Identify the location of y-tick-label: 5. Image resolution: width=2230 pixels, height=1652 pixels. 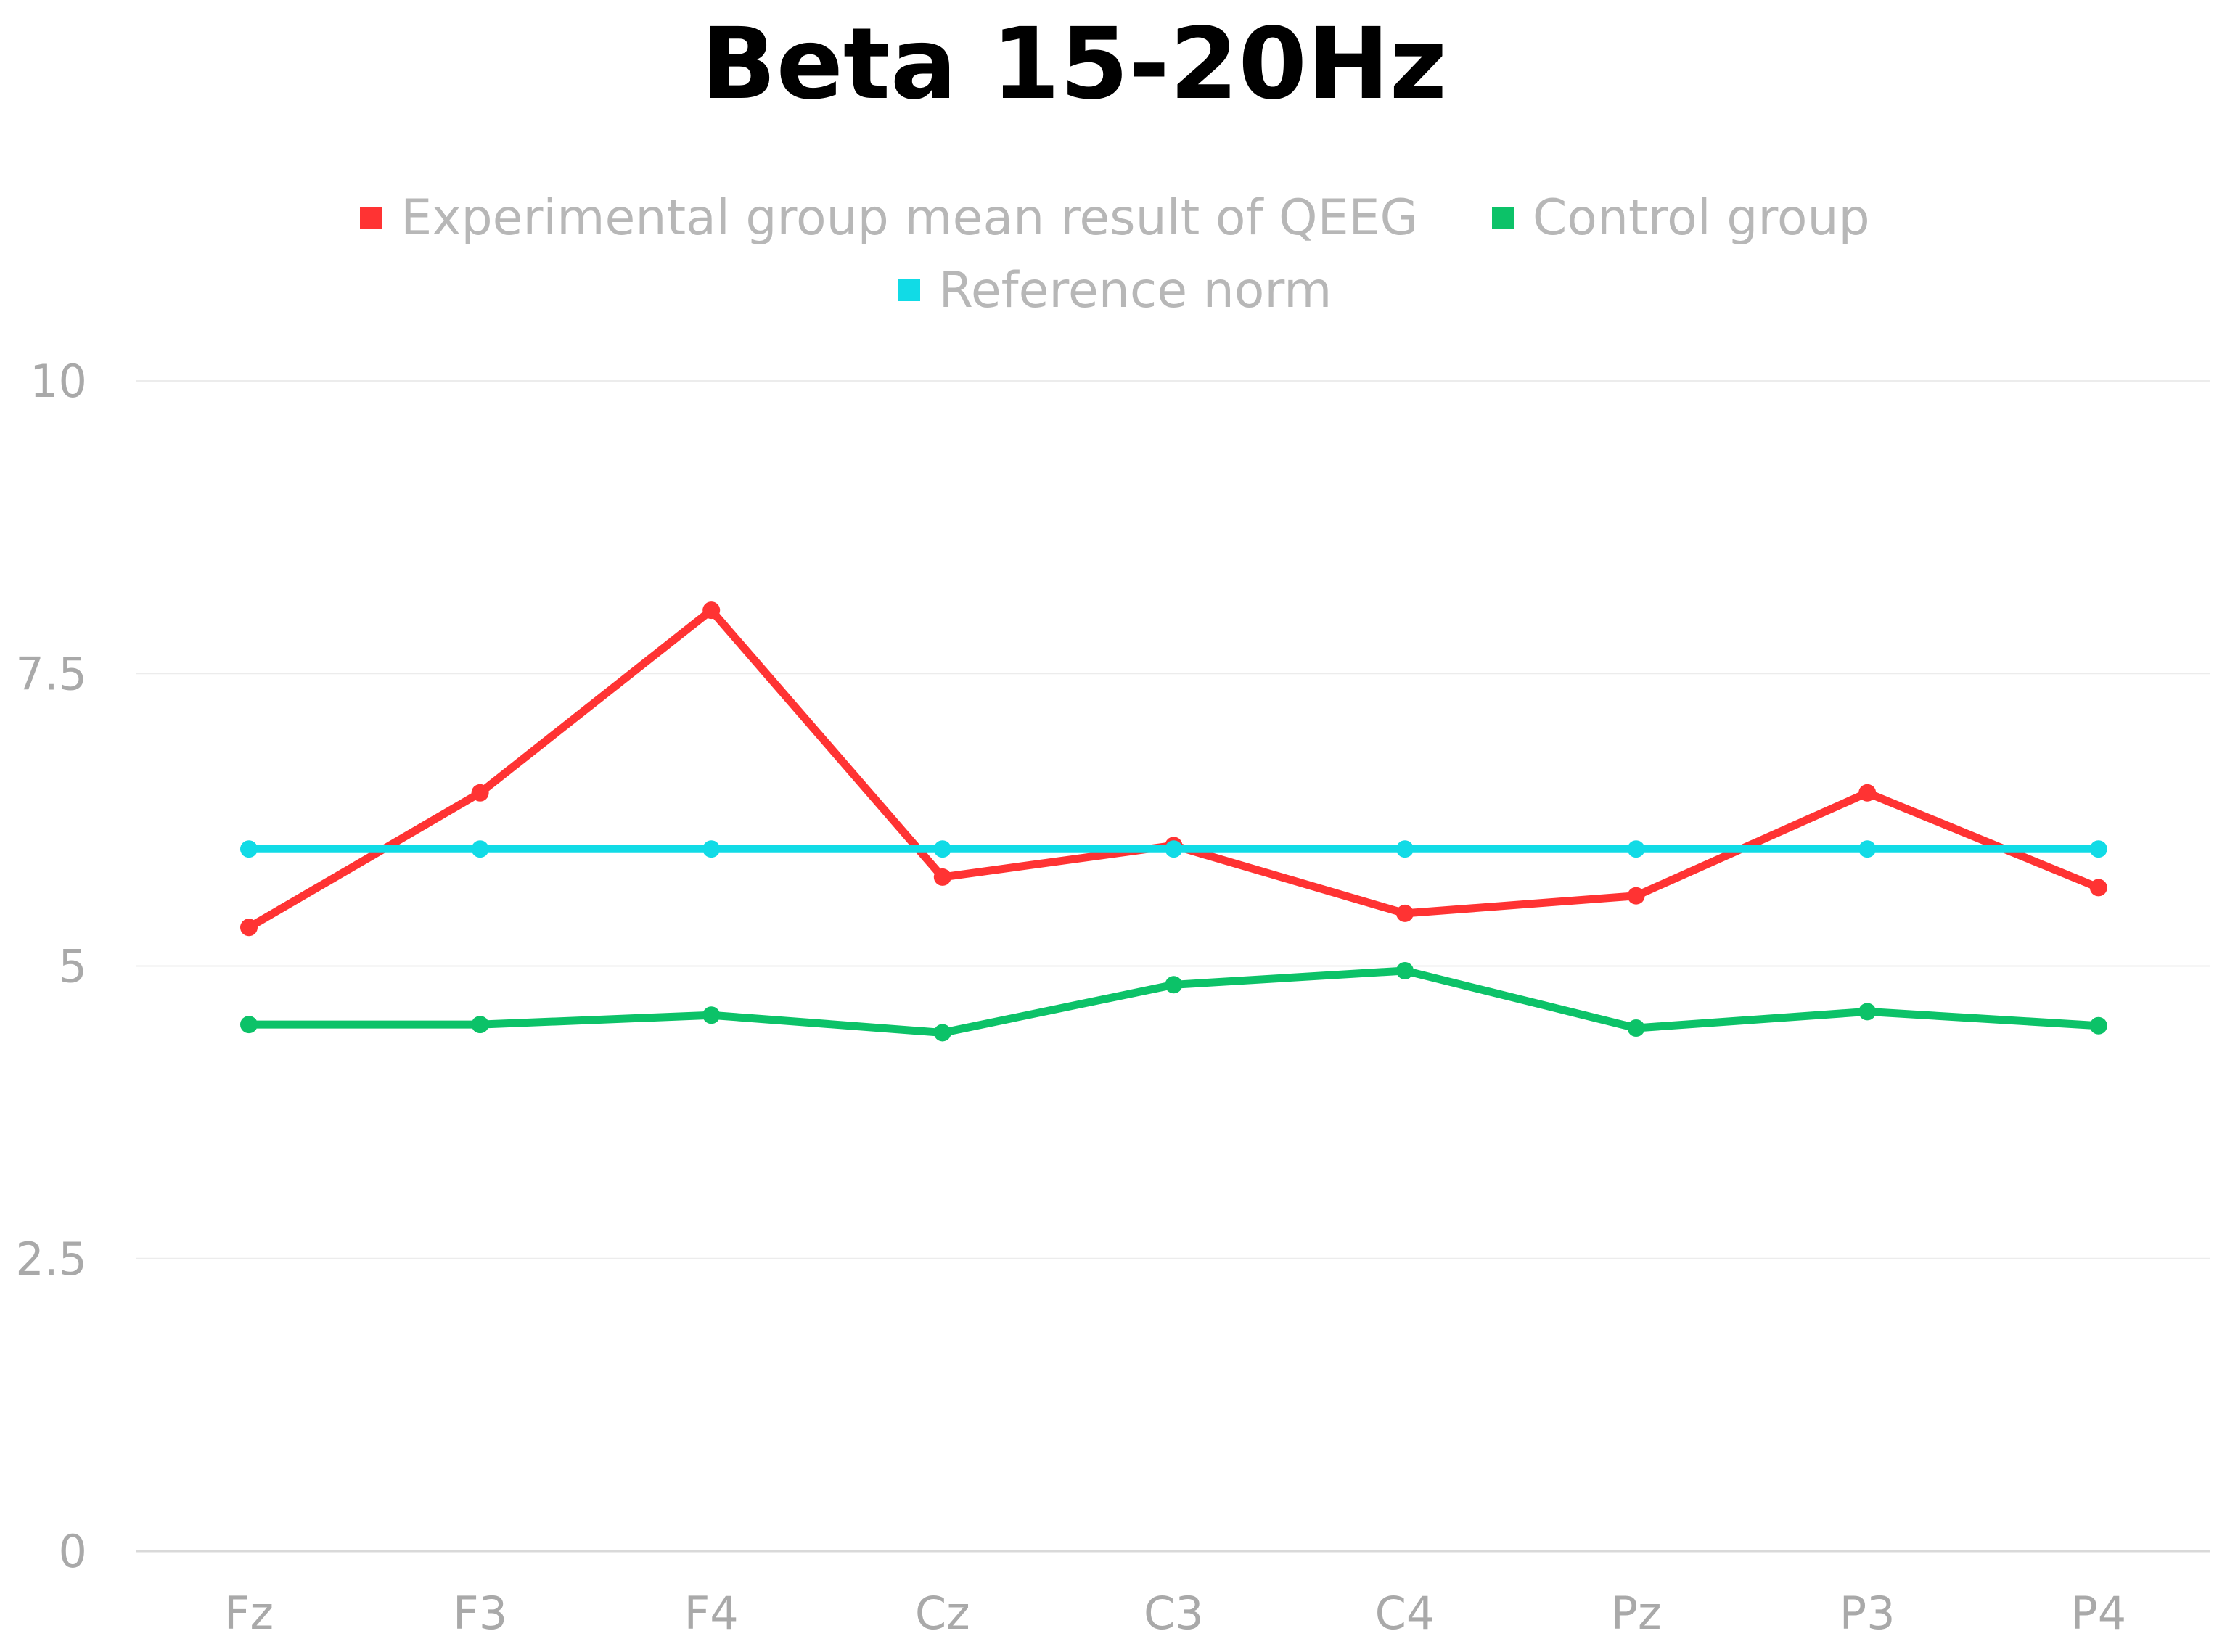
(73, 966).